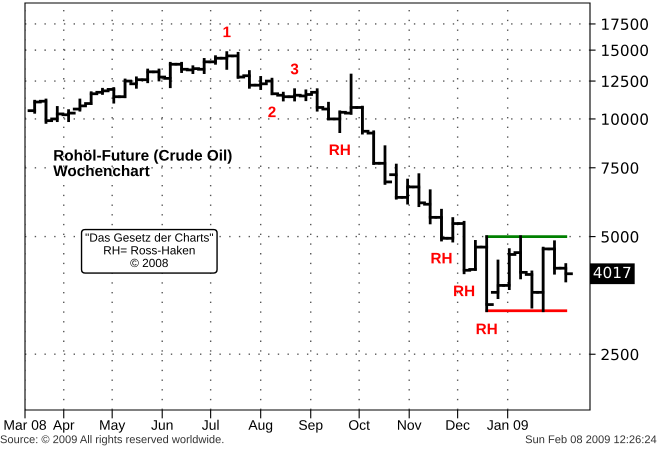 The image size is (660, 449). Describe the element at coordinates (591, 439) in the screenshot. I see `text: Sun Feb 08 2009 12:26:24` at that location.